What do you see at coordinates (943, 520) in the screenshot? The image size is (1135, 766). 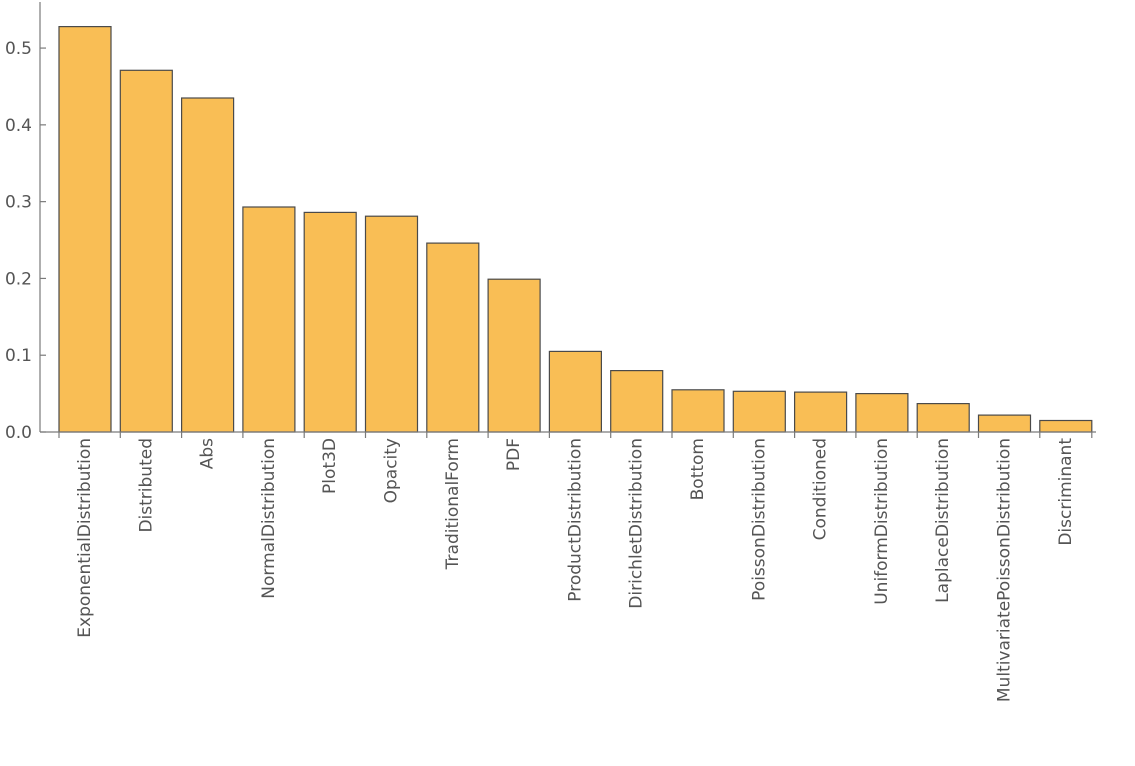 I see `x-category-label: LaplaceDistribution` at bounding box center [943, 520].